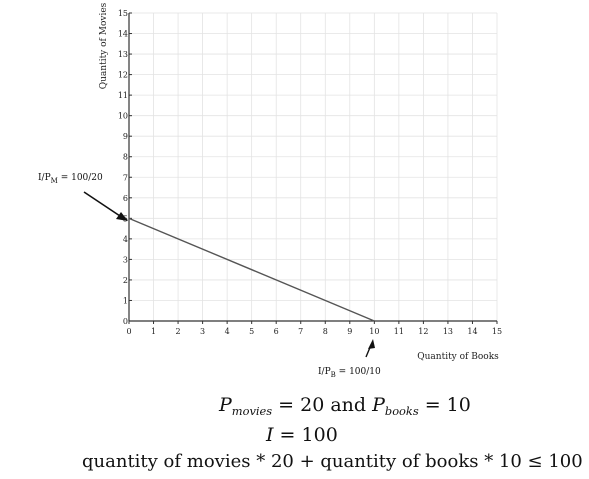  Describe the element at coordinates (325, 331) in the screenshot. I see `x-tick-label: 8` at that location.